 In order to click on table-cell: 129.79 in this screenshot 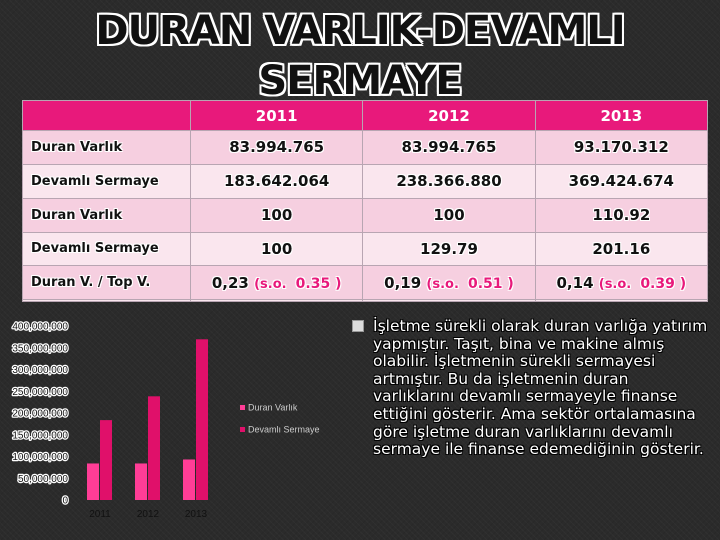, I will do `click(449, 249)`.